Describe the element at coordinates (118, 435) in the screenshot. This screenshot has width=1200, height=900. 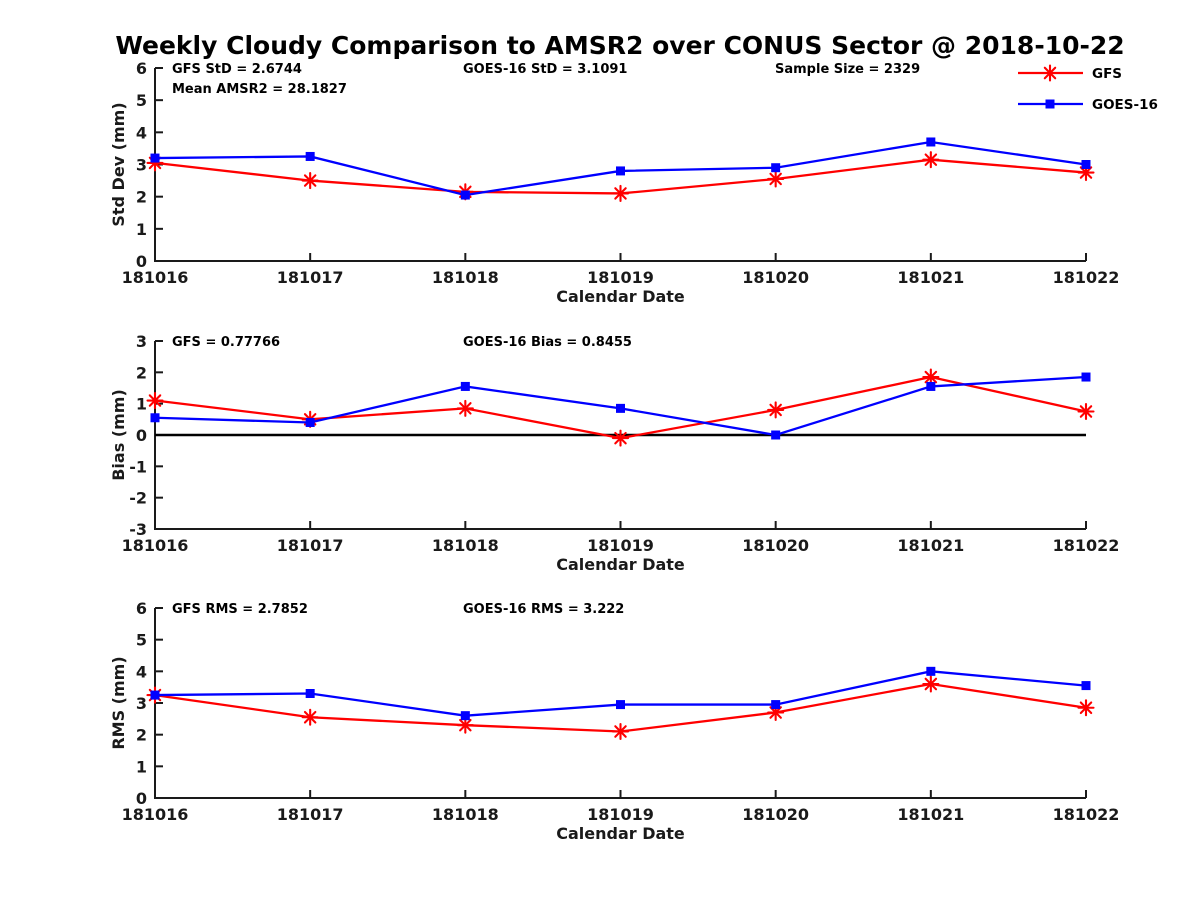
I see `y-axis-title: Bias (mm)` at that location.